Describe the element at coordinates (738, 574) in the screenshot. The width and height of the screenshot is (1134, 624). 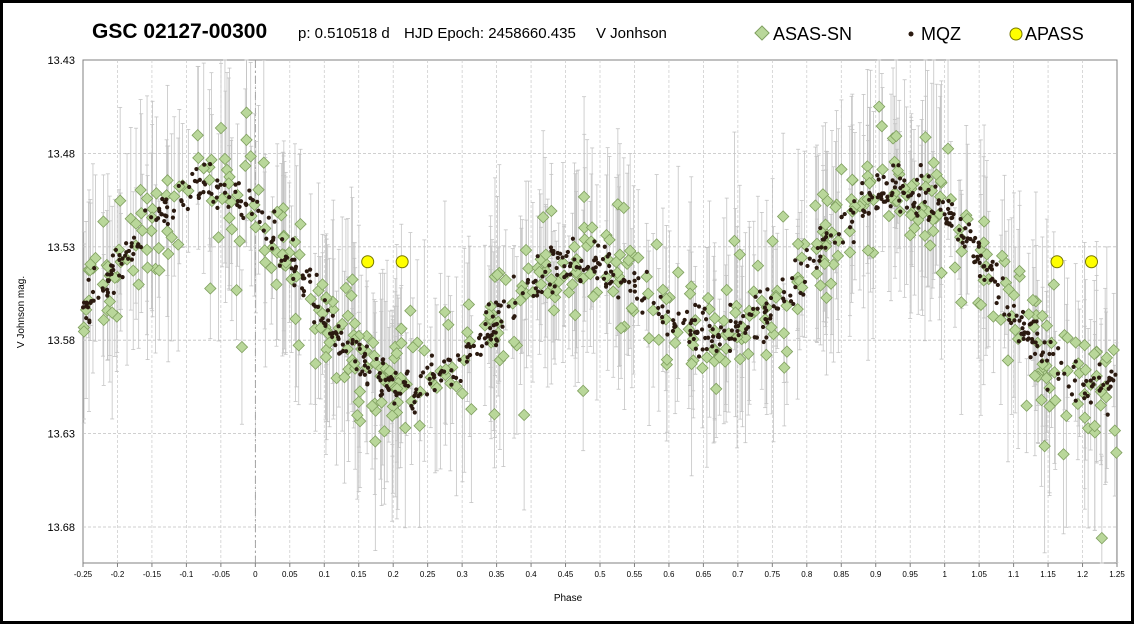
I see `x-tick-label: 0.7` at that location.